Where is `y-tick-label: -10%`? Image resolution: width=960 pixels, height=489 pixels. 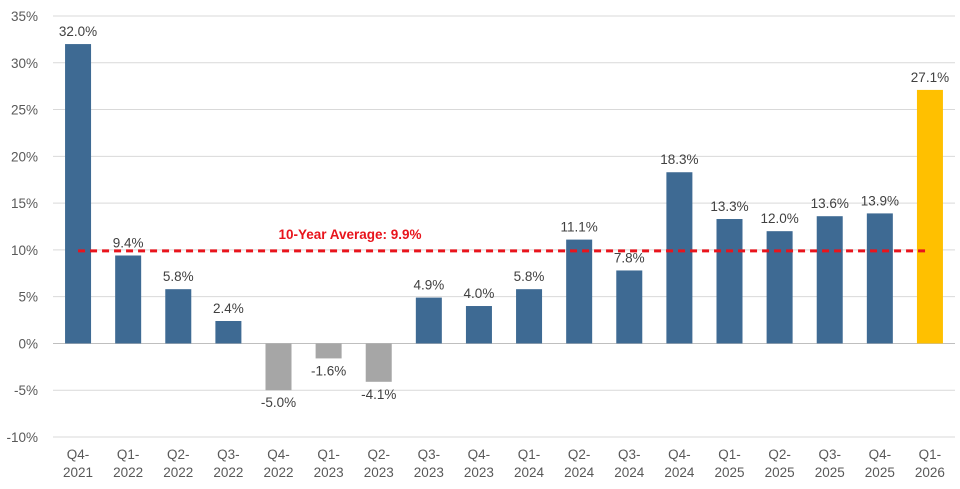
y-tick-label: -10% is located at coordinates (22, 437).